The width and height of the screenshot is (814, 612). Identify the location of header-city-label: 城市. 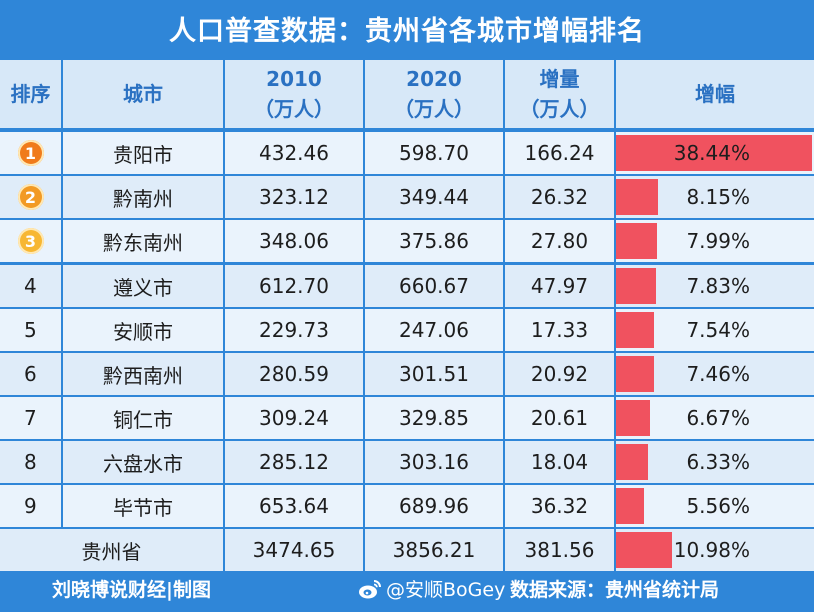
(143, 94).